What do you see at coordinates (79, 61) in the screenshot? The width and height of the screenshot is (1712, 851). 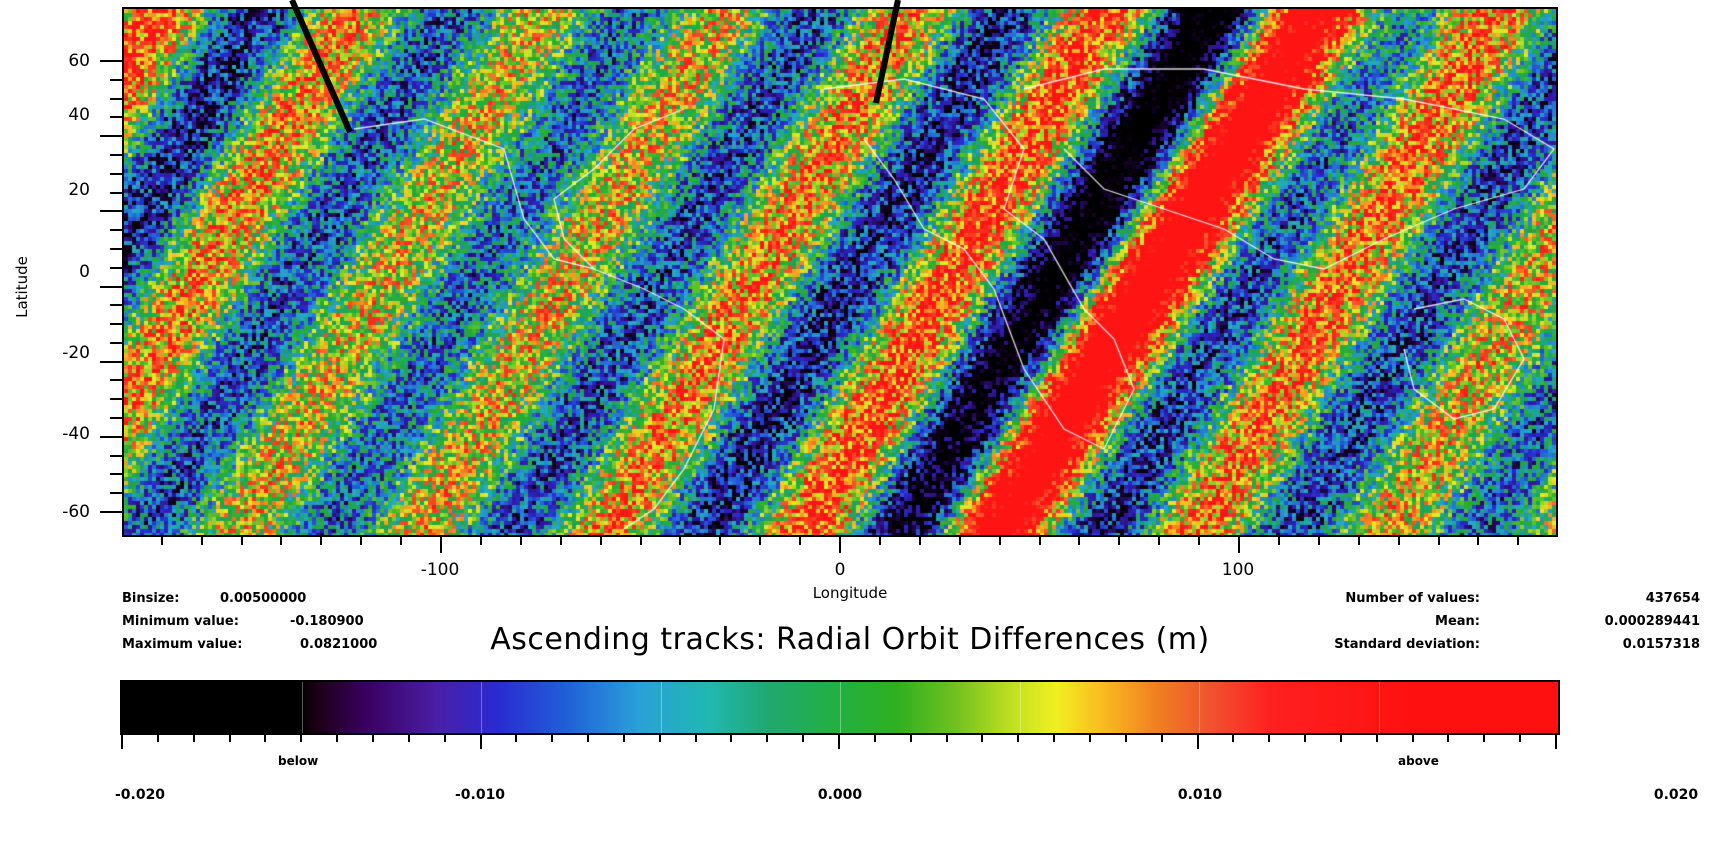 I see `lat-tick-label: 60` at bounding box center [79, 61].